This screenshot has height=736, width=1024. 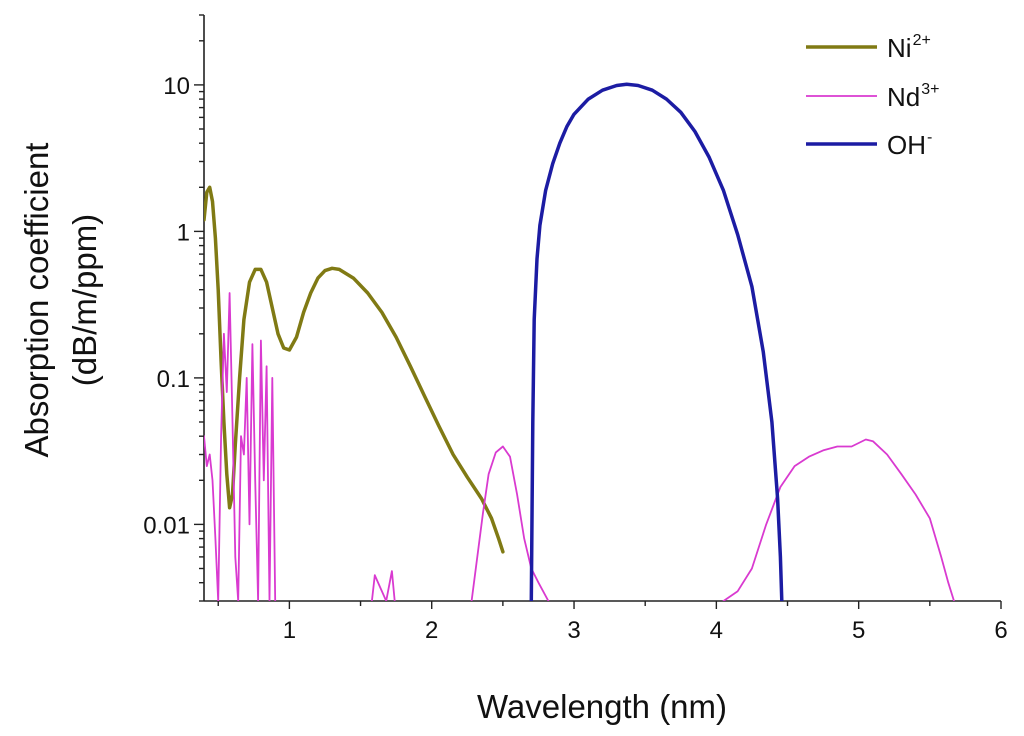 I want to click on legend-label-ni: Ni2+, so click(x=909, y=47).